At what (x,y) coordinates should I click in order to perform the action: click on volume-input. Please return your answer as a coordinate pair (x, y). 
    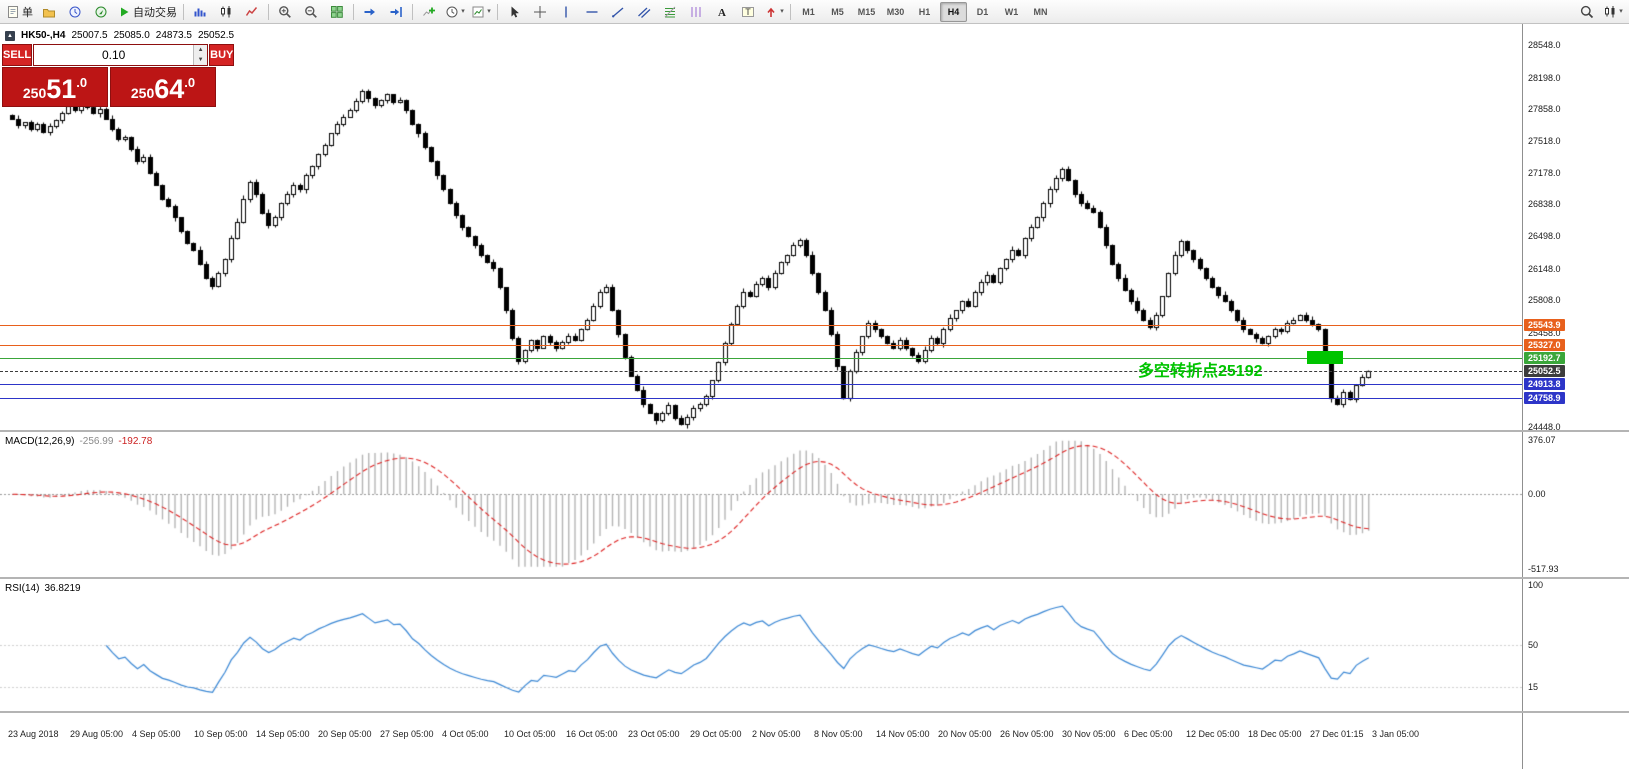
    Looking at the image, I should click on (114, 55).